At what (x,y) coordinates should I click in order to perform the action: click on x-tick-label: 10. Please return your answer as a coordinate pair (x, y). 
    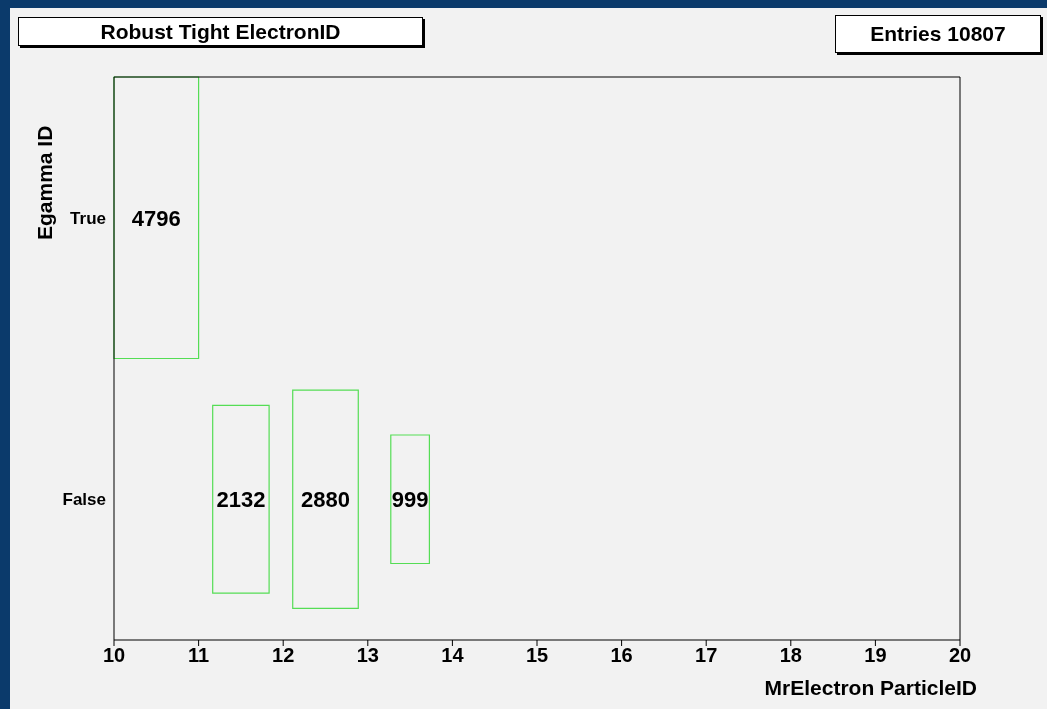
    Looking at the image, I should click on (114, 655).